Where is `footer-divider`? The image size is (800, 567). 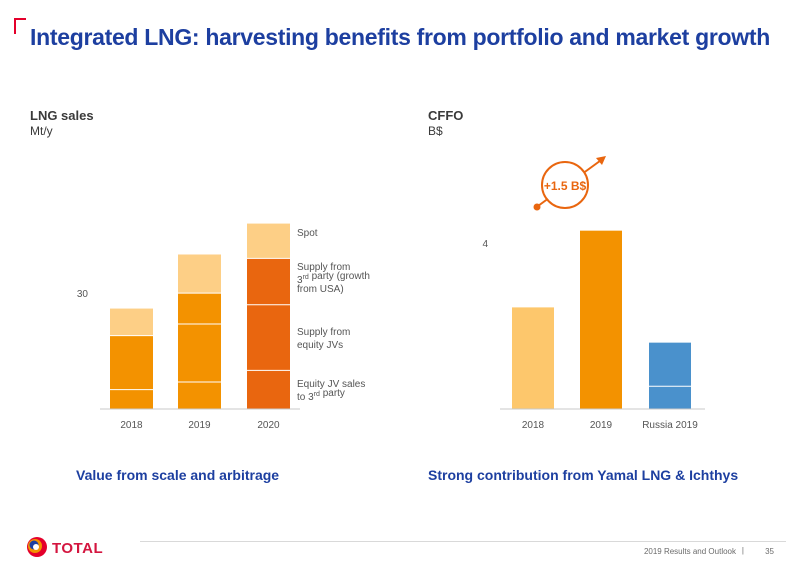 footer-divider is located at coordinates (463, 541).